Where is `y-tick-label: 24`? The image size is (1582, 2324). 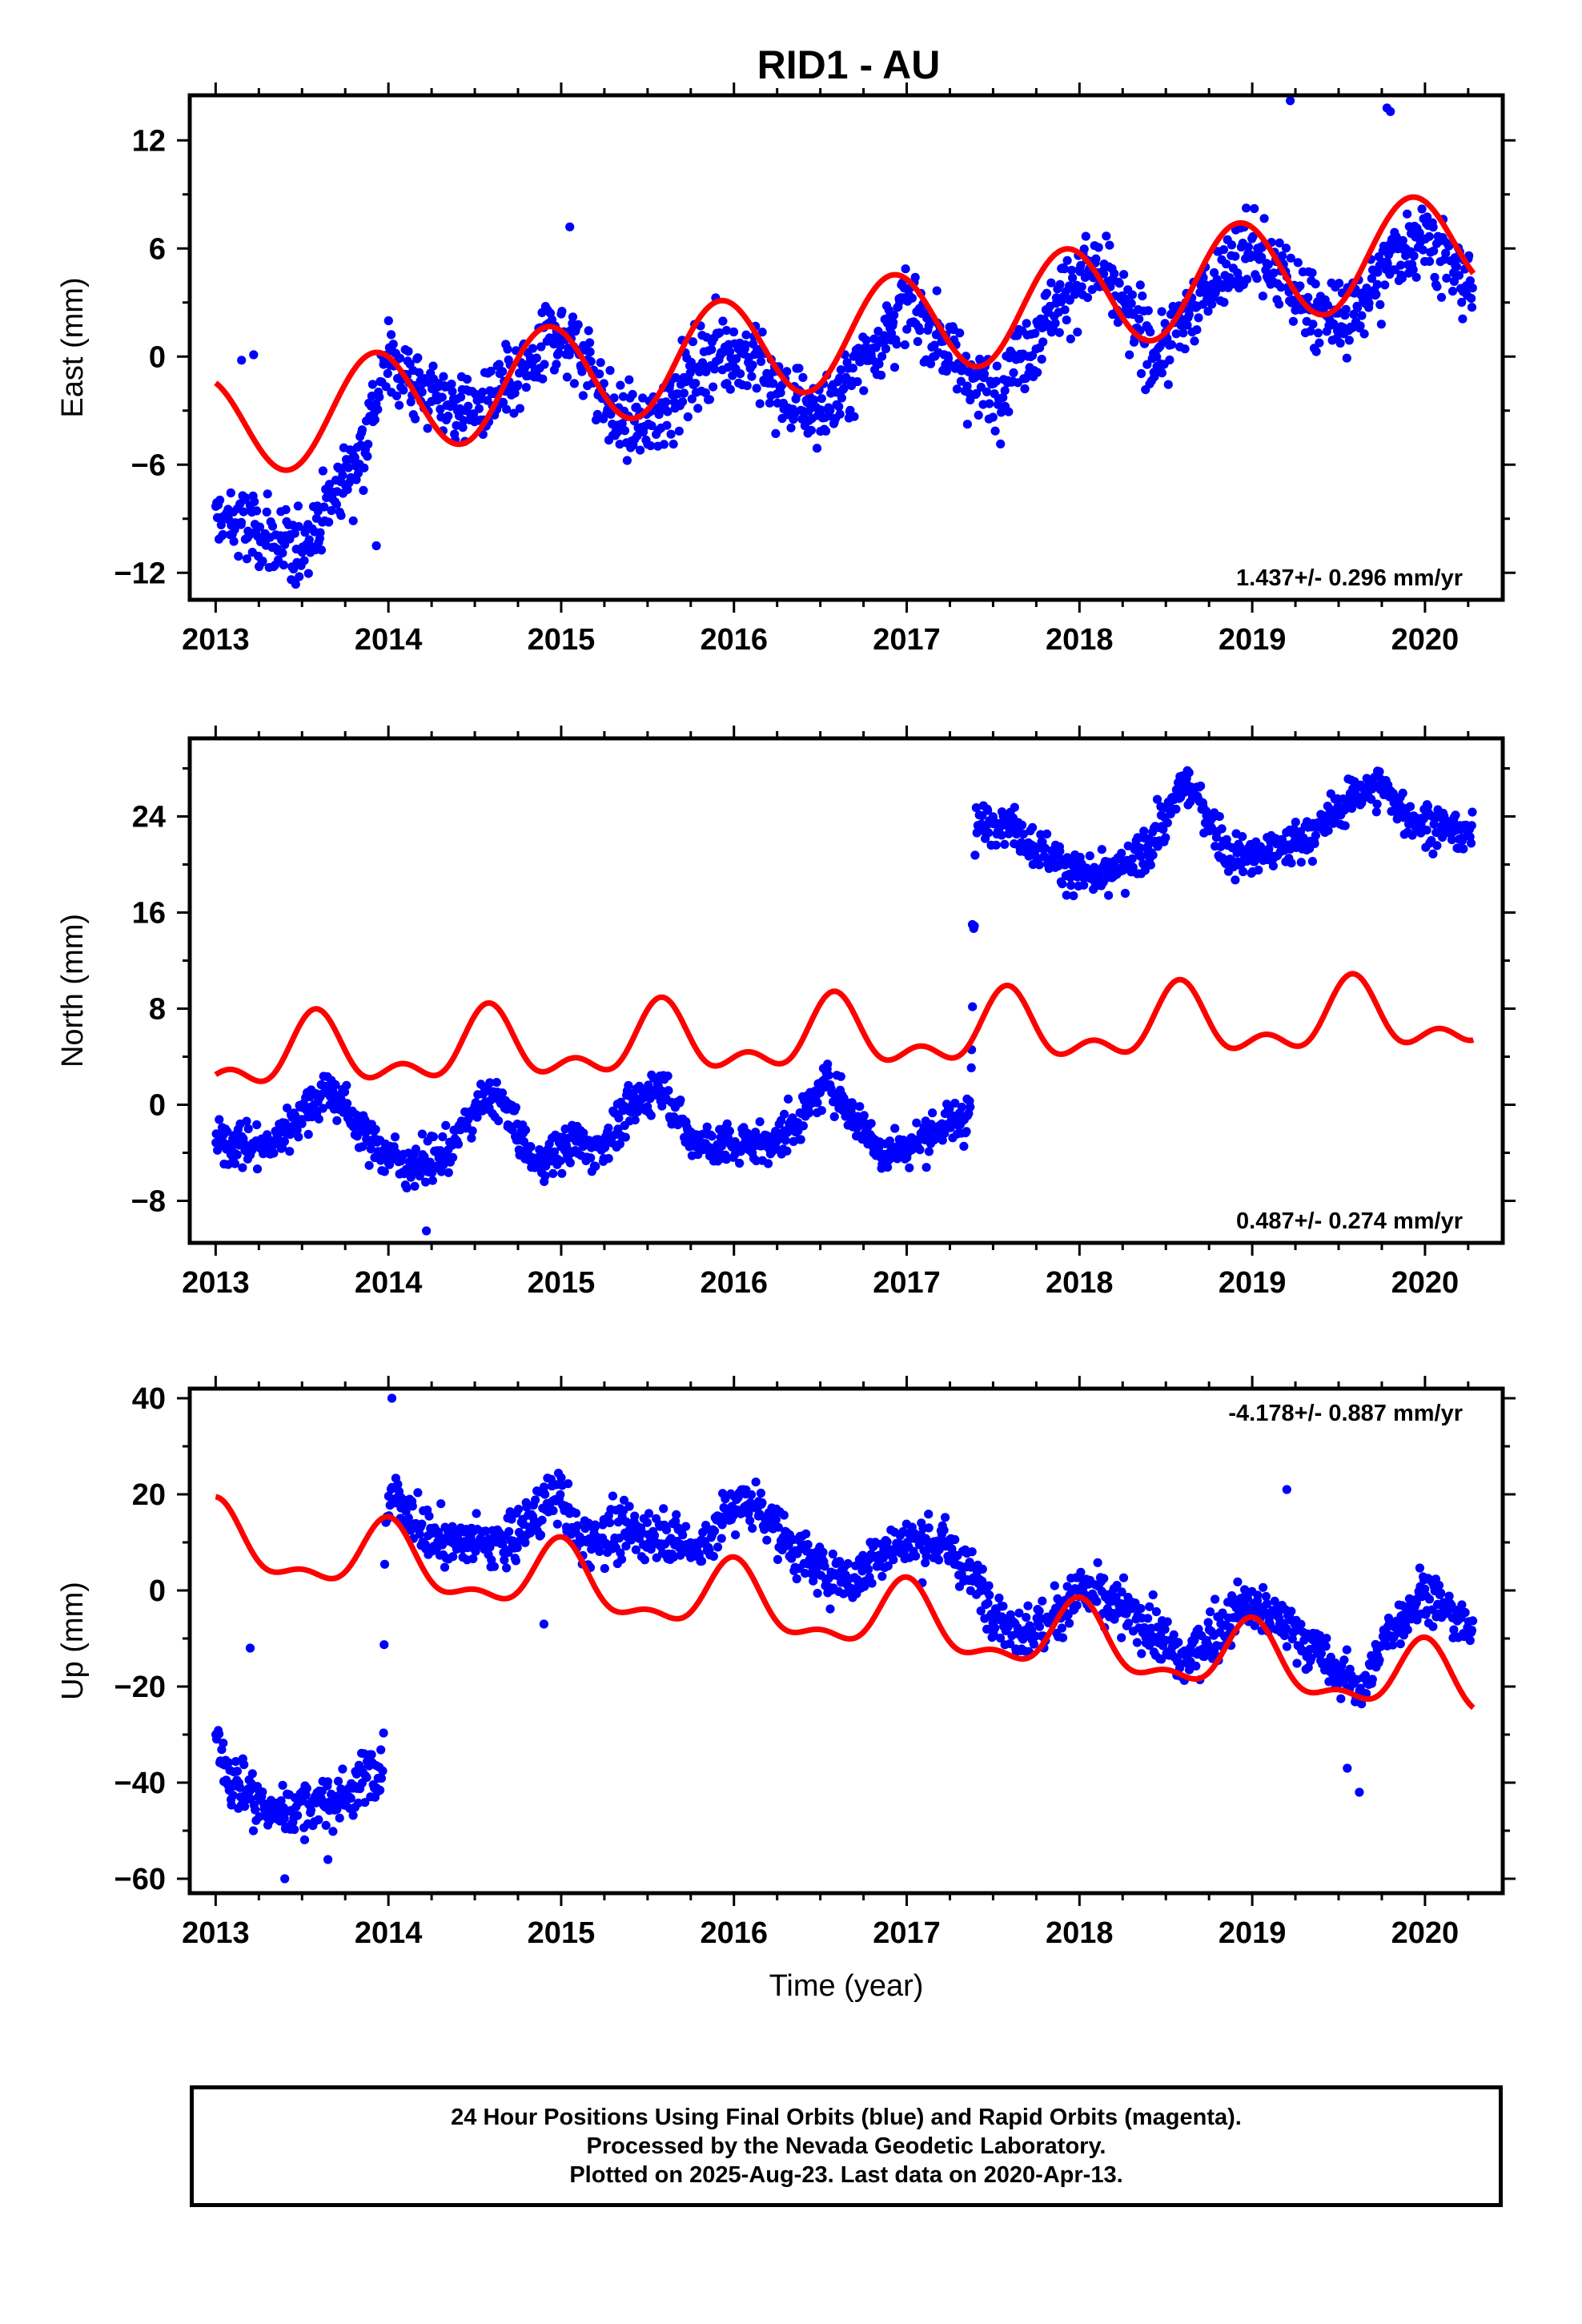
y-tick-label: 24 is located at coordinates (149, 817).